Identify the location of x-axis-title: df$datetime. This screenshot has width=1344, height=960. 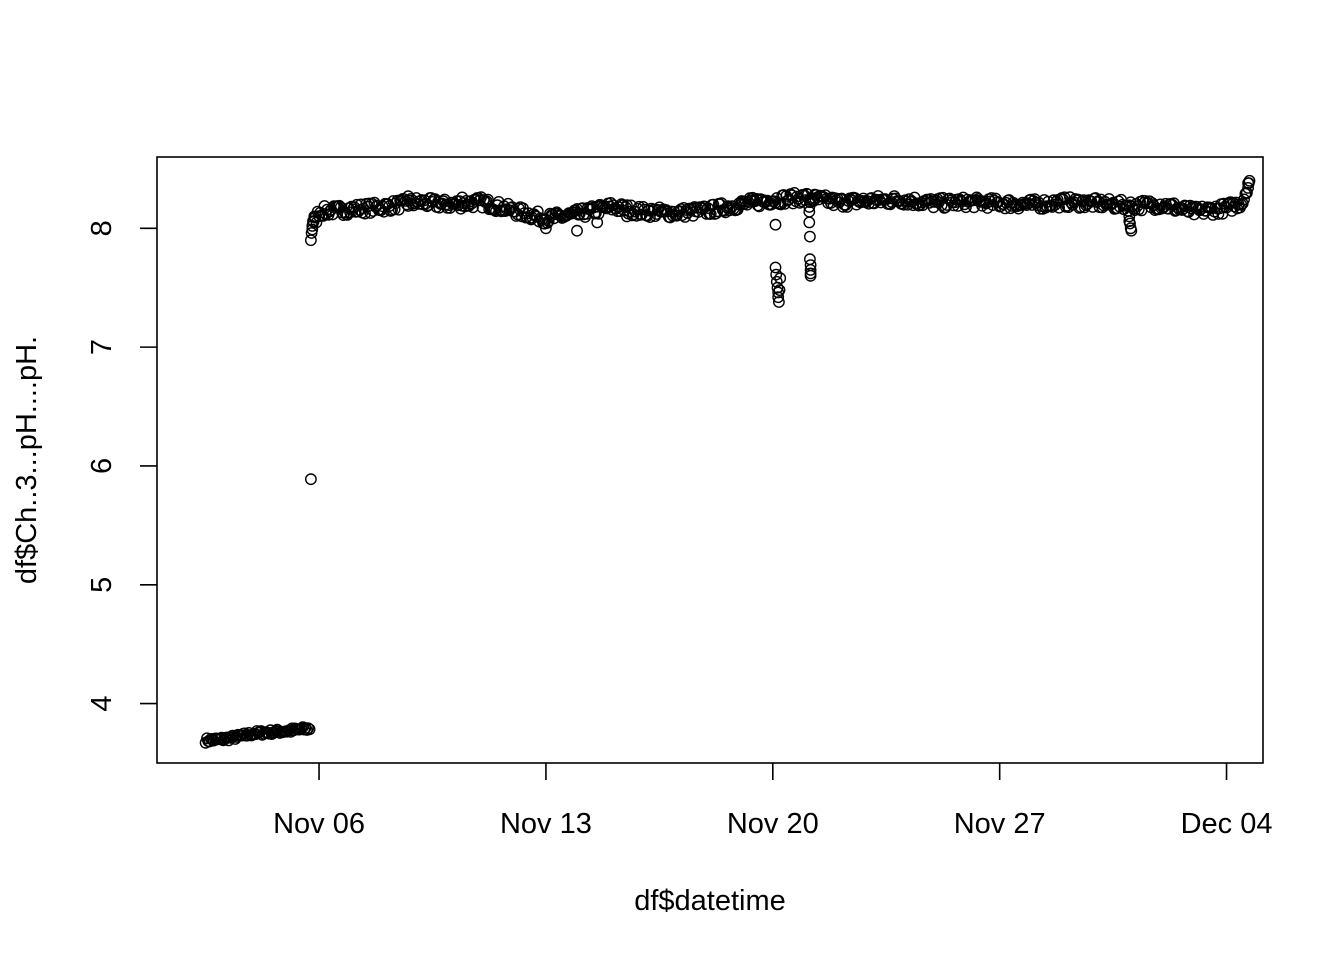
(710, 901).